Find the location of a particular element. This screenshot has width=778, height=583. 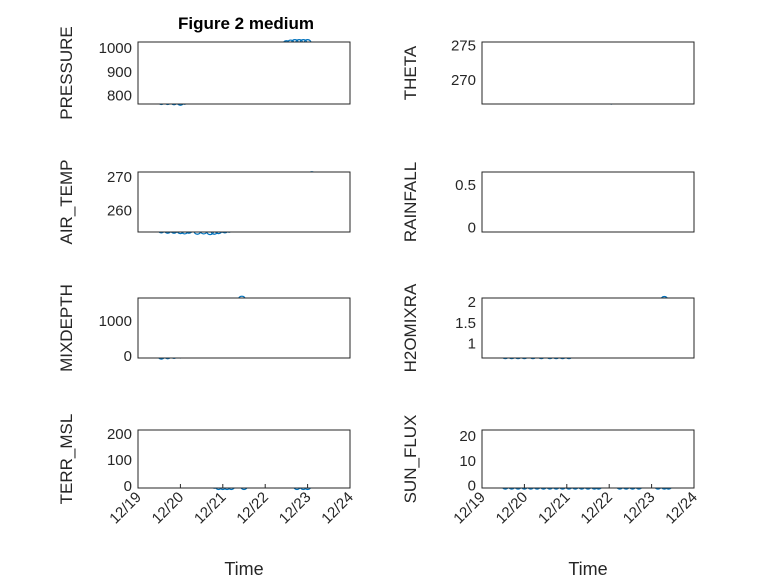

y-tick-label: 800 is located at coordinates (119, 96).